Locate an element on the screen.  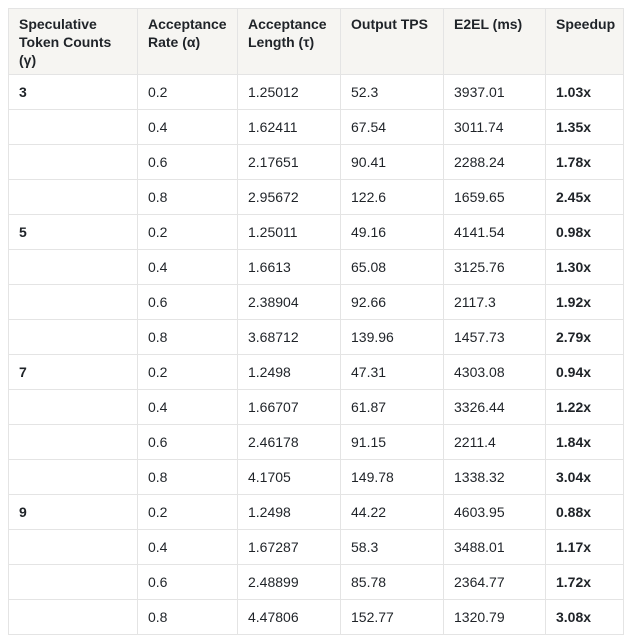
column-header-acceptance-length: Acceptance Length (τ) is located at coordinates (289, 41).